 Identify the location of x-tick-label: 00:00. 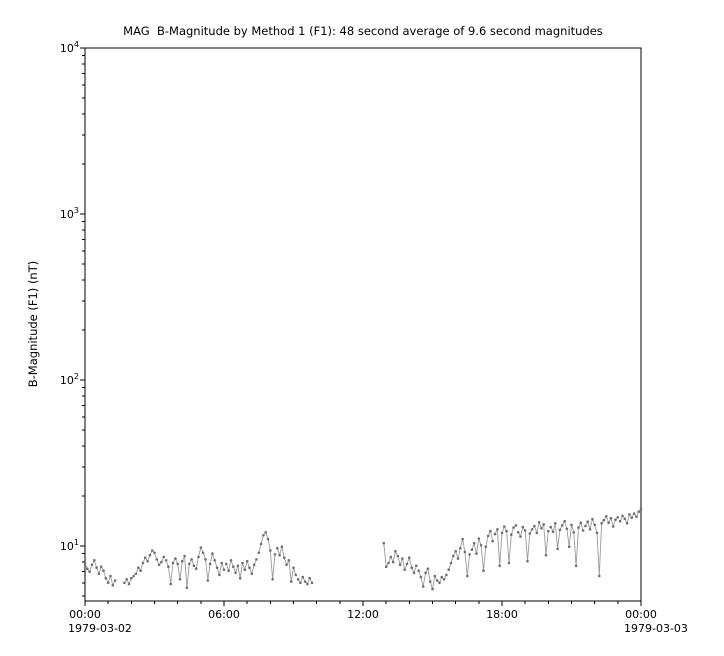
(85, 614).